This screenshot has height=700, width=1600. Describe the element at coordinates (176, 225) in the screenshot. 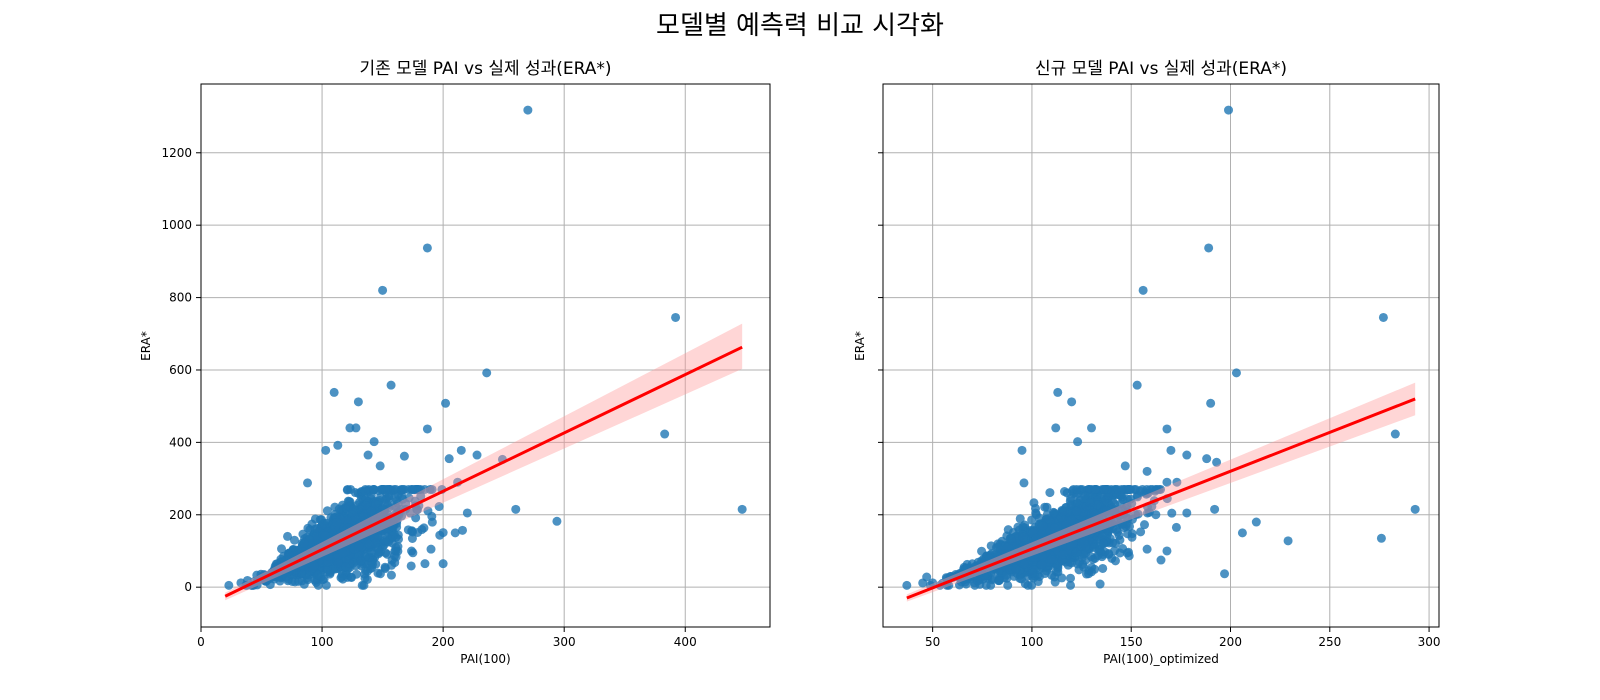

I see `y-tick-label: 1000` at that location.